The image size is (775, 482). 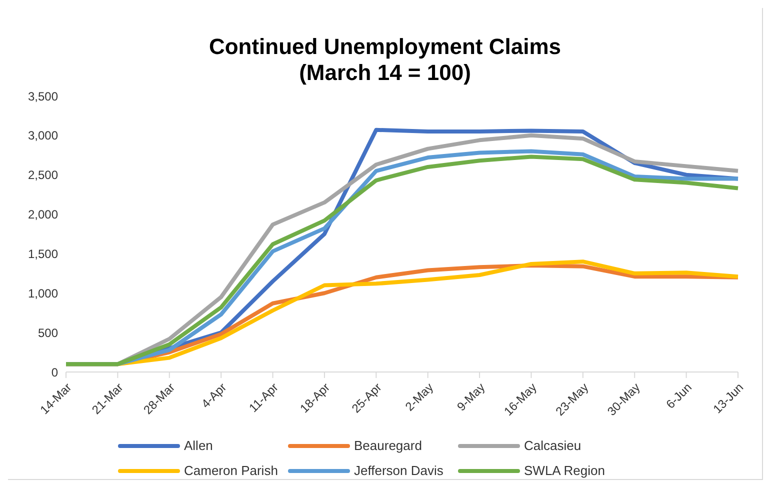 I want to click on y-tick-label: 1,500, so click(x=43, y=253).